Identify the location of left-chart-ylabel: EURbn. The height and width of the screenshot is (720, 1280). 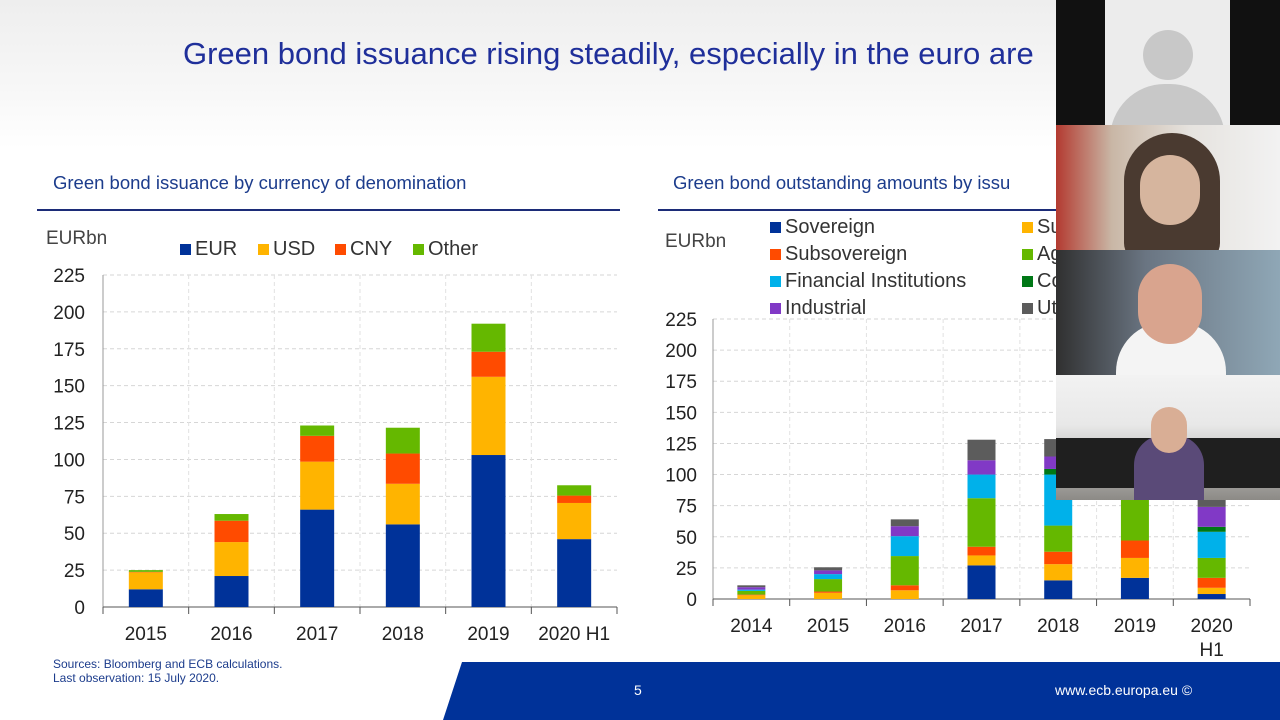
(77, 238).